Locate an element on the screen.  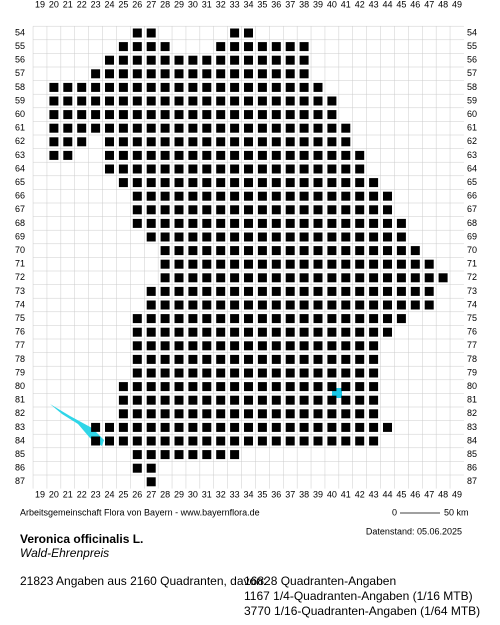
stats-line: 3770 1/16-Quadranten-Angaben (1/64 MTB) is located at coordinates (362, 611).